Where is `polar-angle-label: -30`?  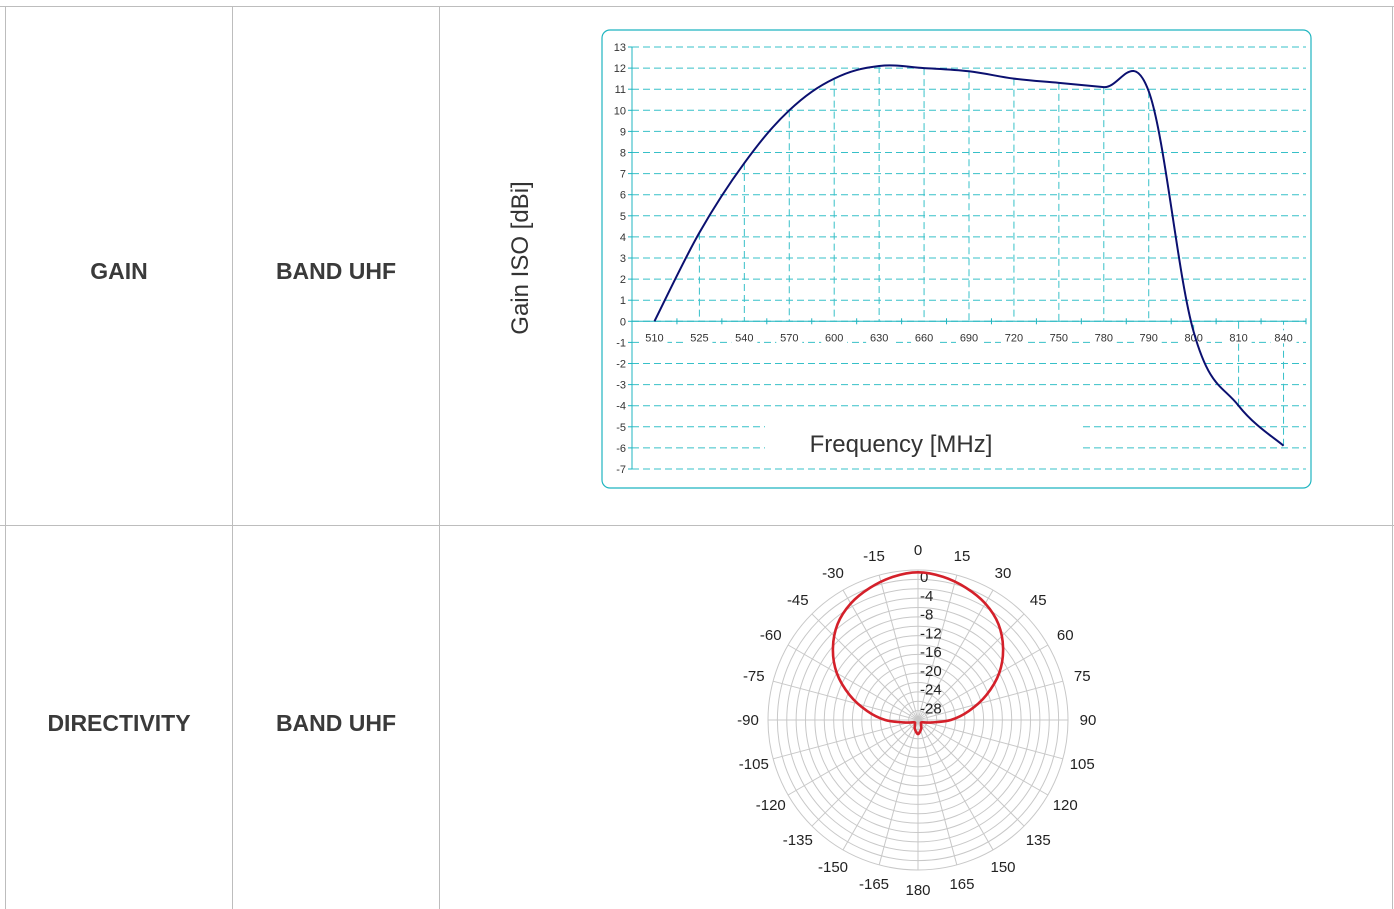 polar-angle-label: -30 is located at coordinates (833, 573).